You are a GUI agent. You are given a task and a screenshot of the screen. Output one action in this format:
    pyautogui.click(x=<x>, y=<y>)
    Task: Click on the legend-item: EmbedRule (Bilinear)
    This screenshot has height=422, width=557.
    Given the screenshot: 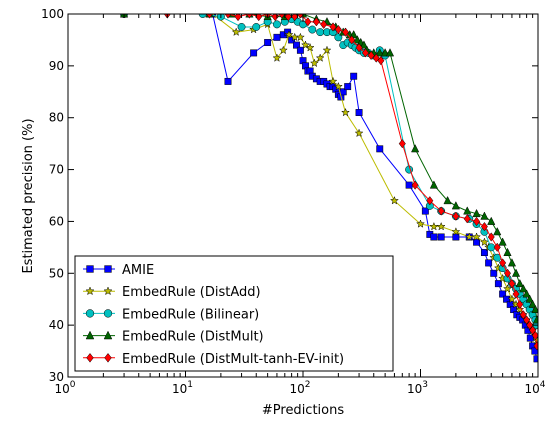 What is the action you would take?
    pyautogui.click(x=171, y=314)
    